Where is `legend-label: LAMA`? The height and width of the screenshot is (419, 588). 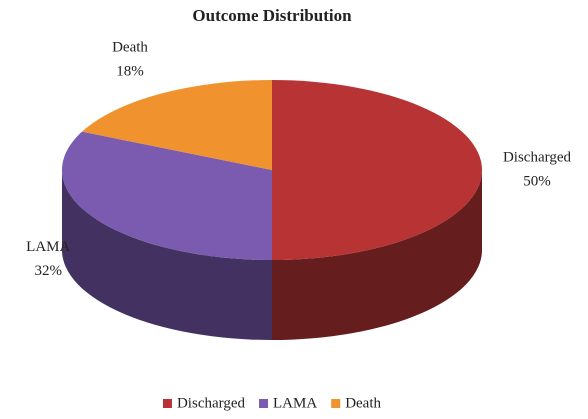 legend-label: LAMA is located at coordinates (295, 403).